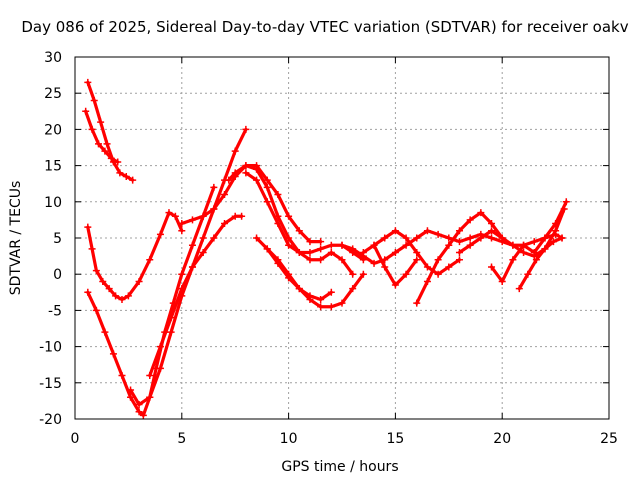 Image resolution: width=640 pixels, height=480 pixels. What do you see at coordinates (53, 203) in the screenshot?
I see `y-tick-label: 10` at bounding box center [53, 203].